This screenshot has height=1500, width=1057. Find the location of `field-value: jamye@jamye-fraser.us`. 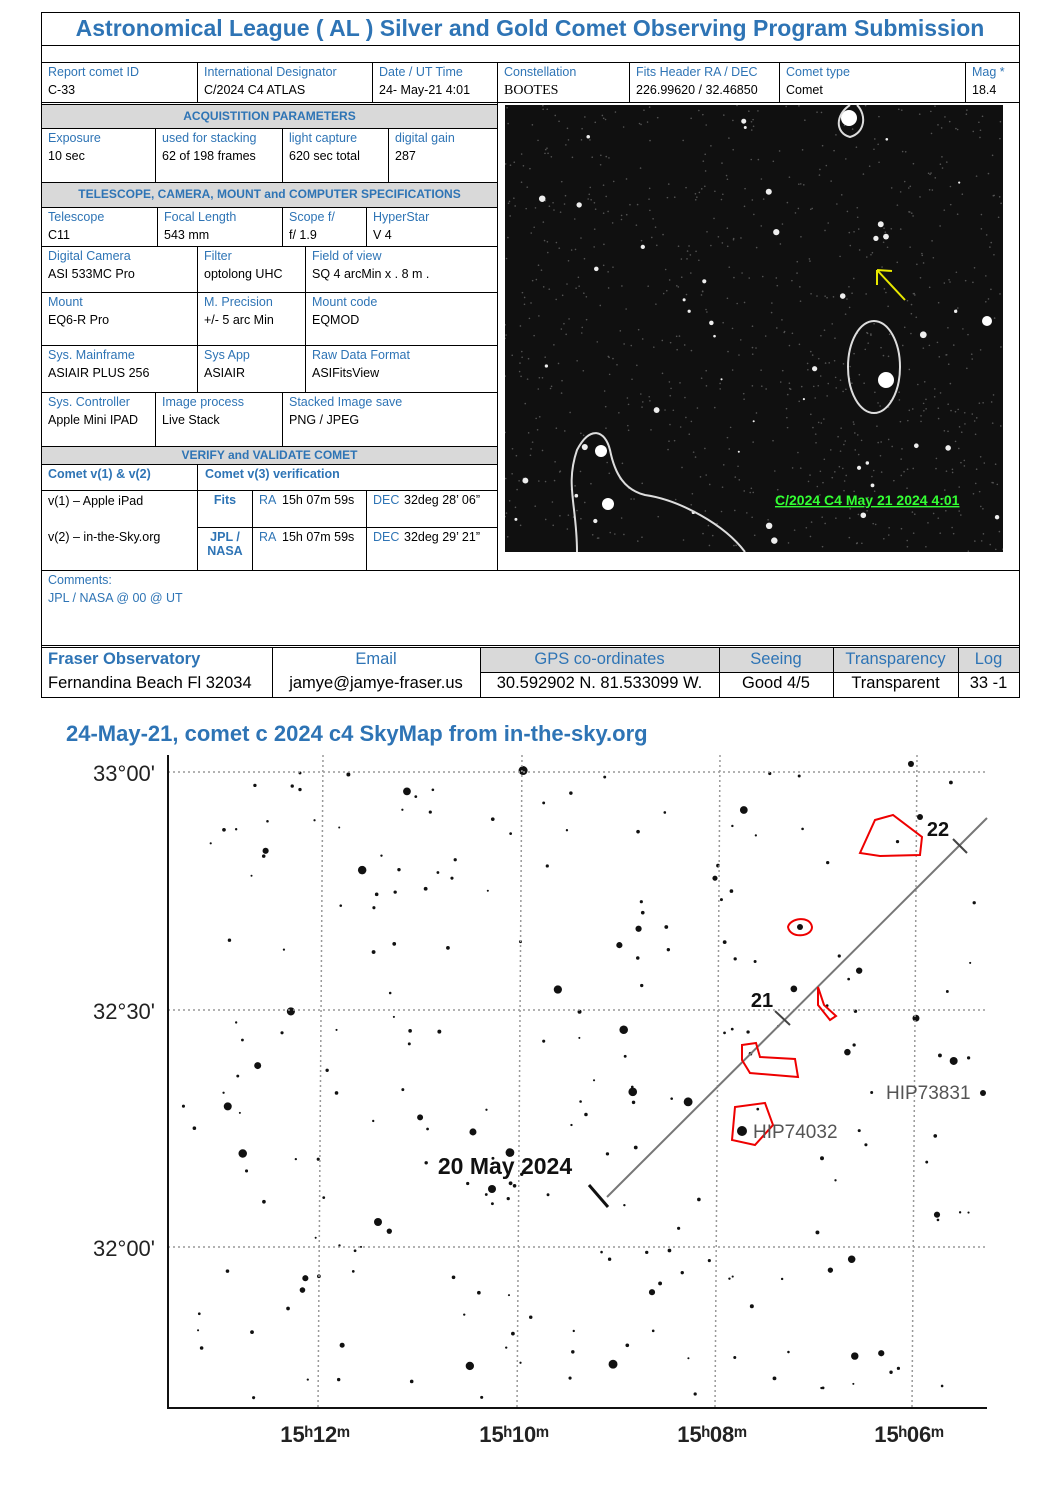

field-value: jamye@jamye-fraser.us is located at coordinates (376, 683).